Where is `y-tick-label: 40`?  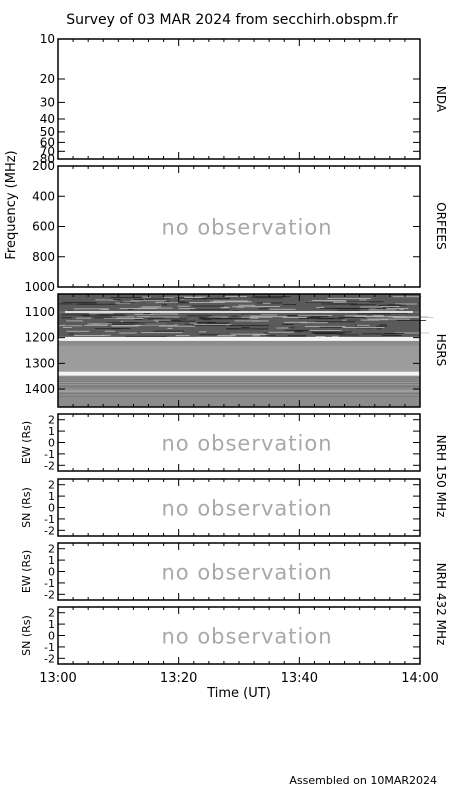 y-tick-label: 40 is located at coordinates (47, 119).